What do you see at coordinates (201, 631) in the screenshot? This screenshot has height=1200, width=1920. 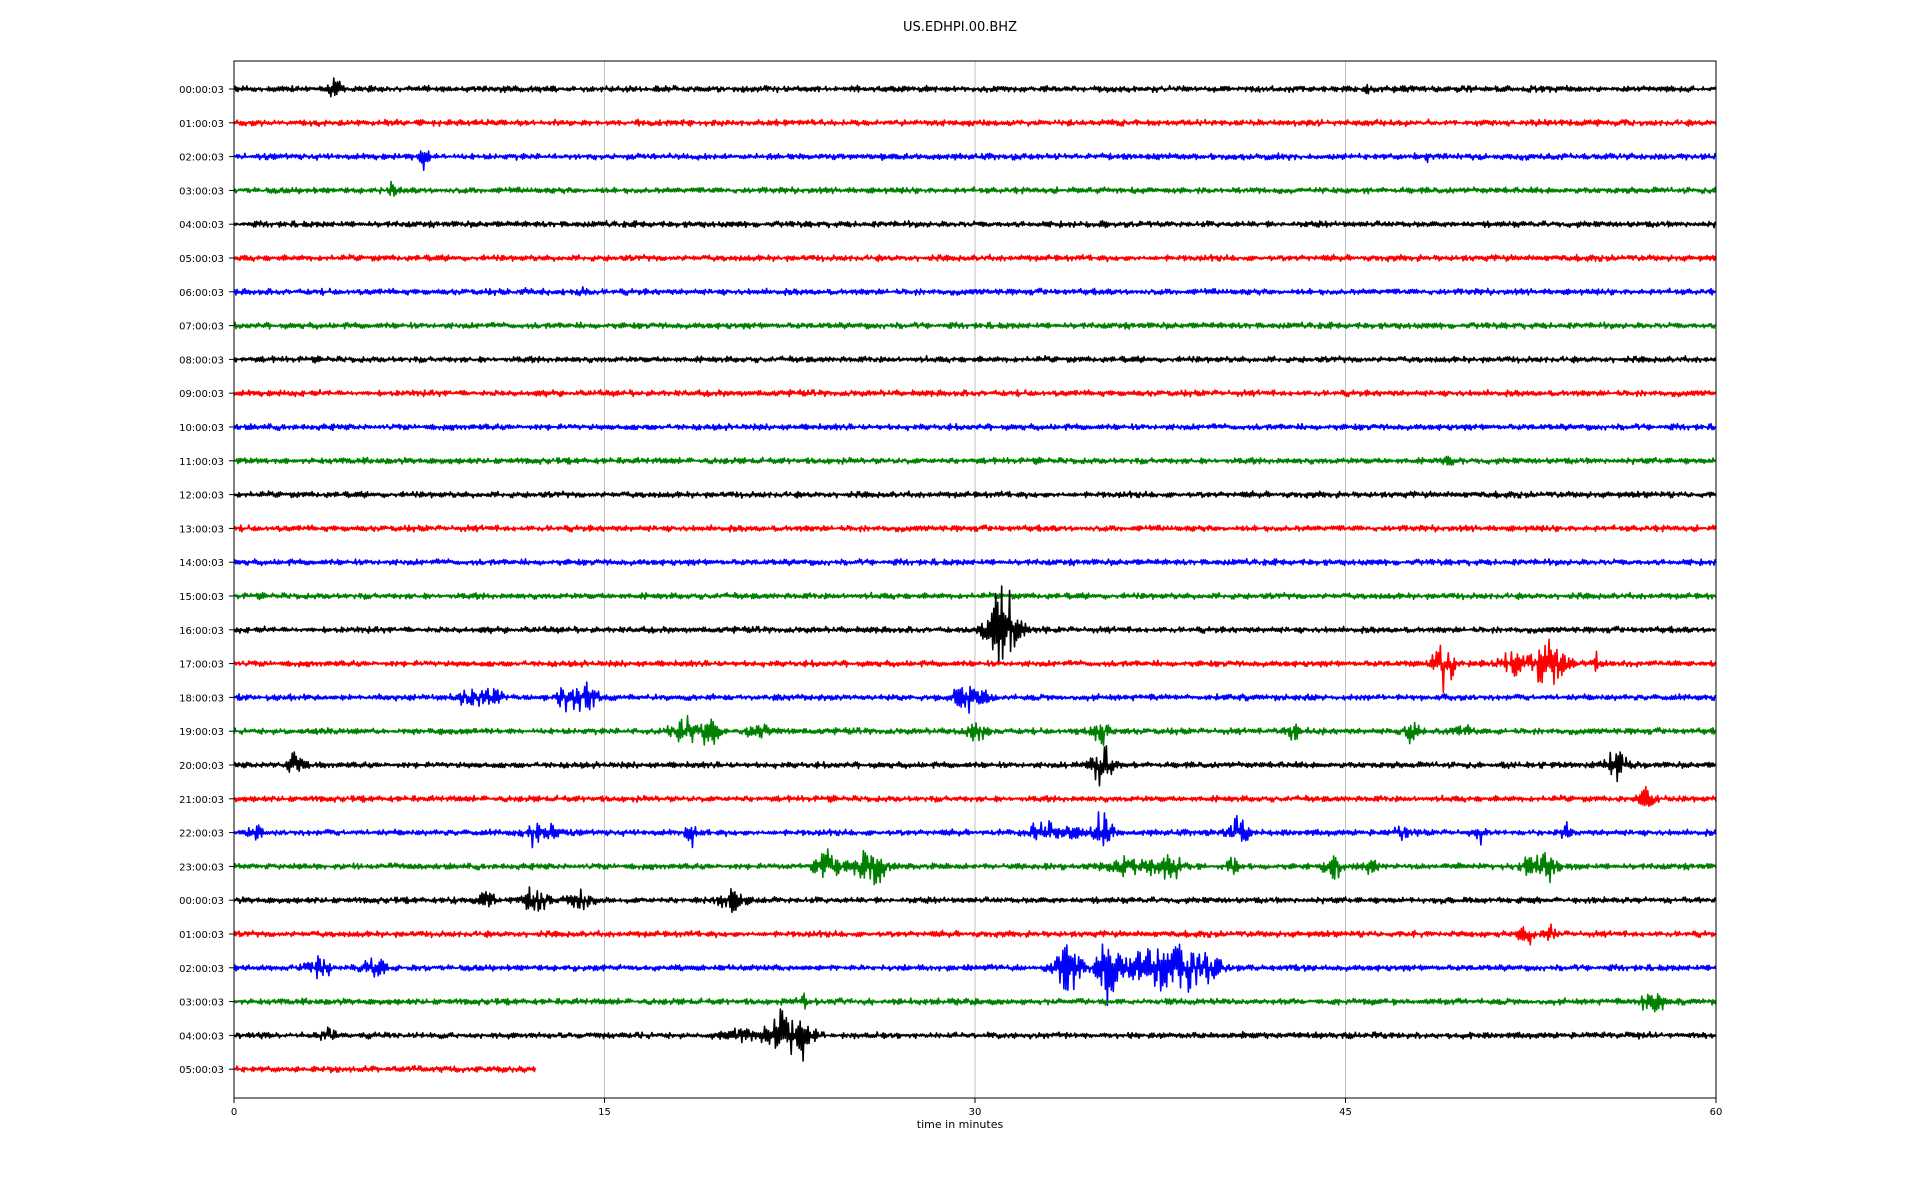 I see `row-time-label: 16:00:03` at bounding box center [201, 631].